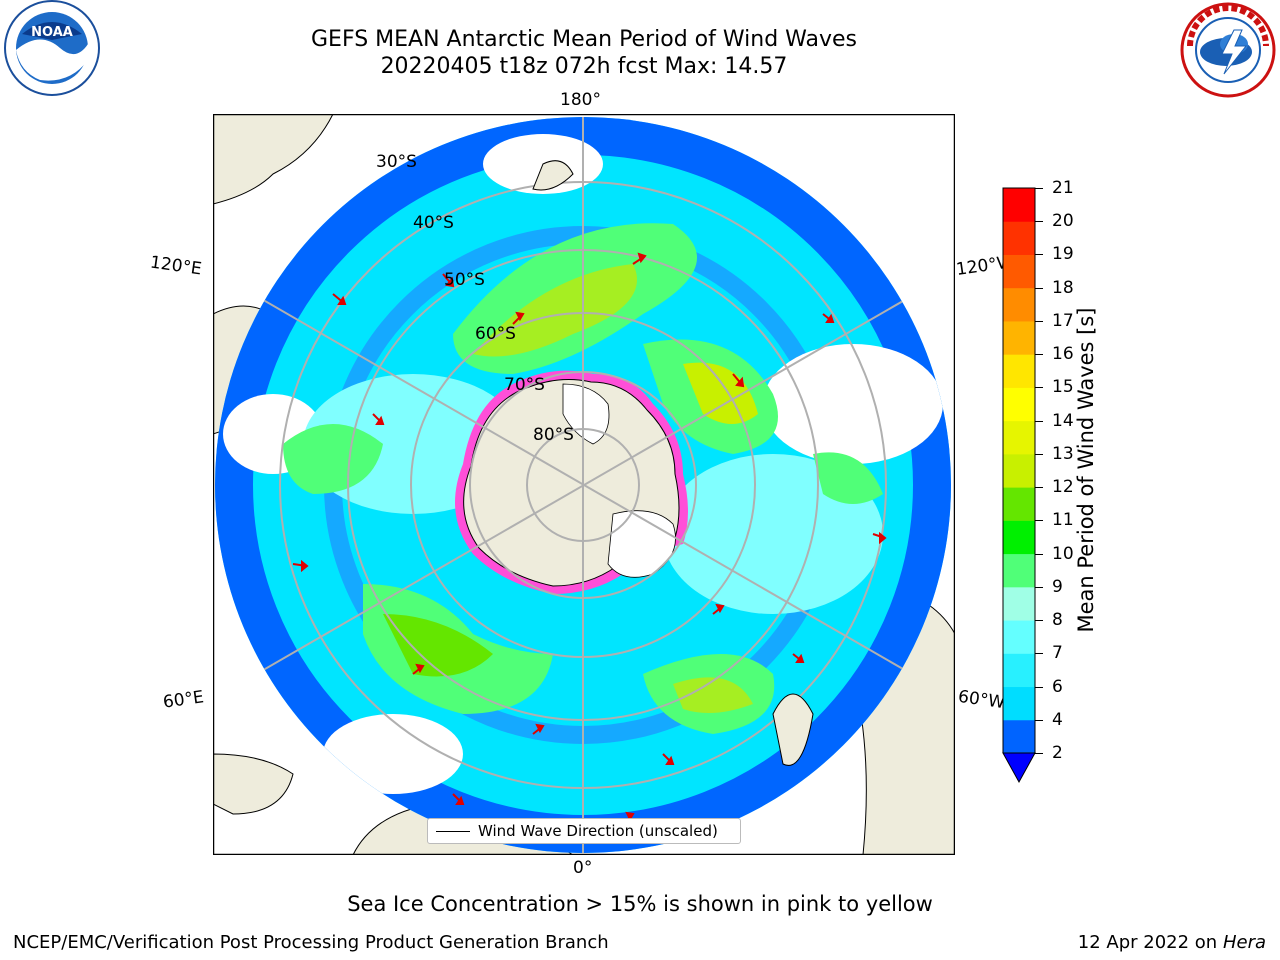  I want to click on colorbar-tick-label: 17, so click(1063, 320).